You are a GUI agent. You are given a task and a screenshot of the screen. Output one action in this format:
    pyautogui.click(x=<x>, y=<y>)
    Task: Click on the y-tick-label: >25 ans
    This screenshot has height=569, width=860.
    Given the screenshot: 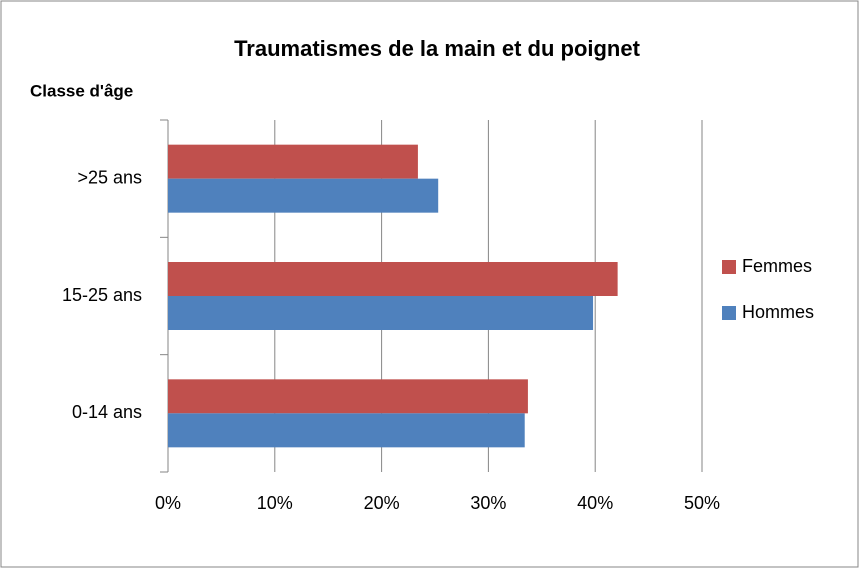 What is the action you would take?
    pyautogui.click(x=109, y=177)
    